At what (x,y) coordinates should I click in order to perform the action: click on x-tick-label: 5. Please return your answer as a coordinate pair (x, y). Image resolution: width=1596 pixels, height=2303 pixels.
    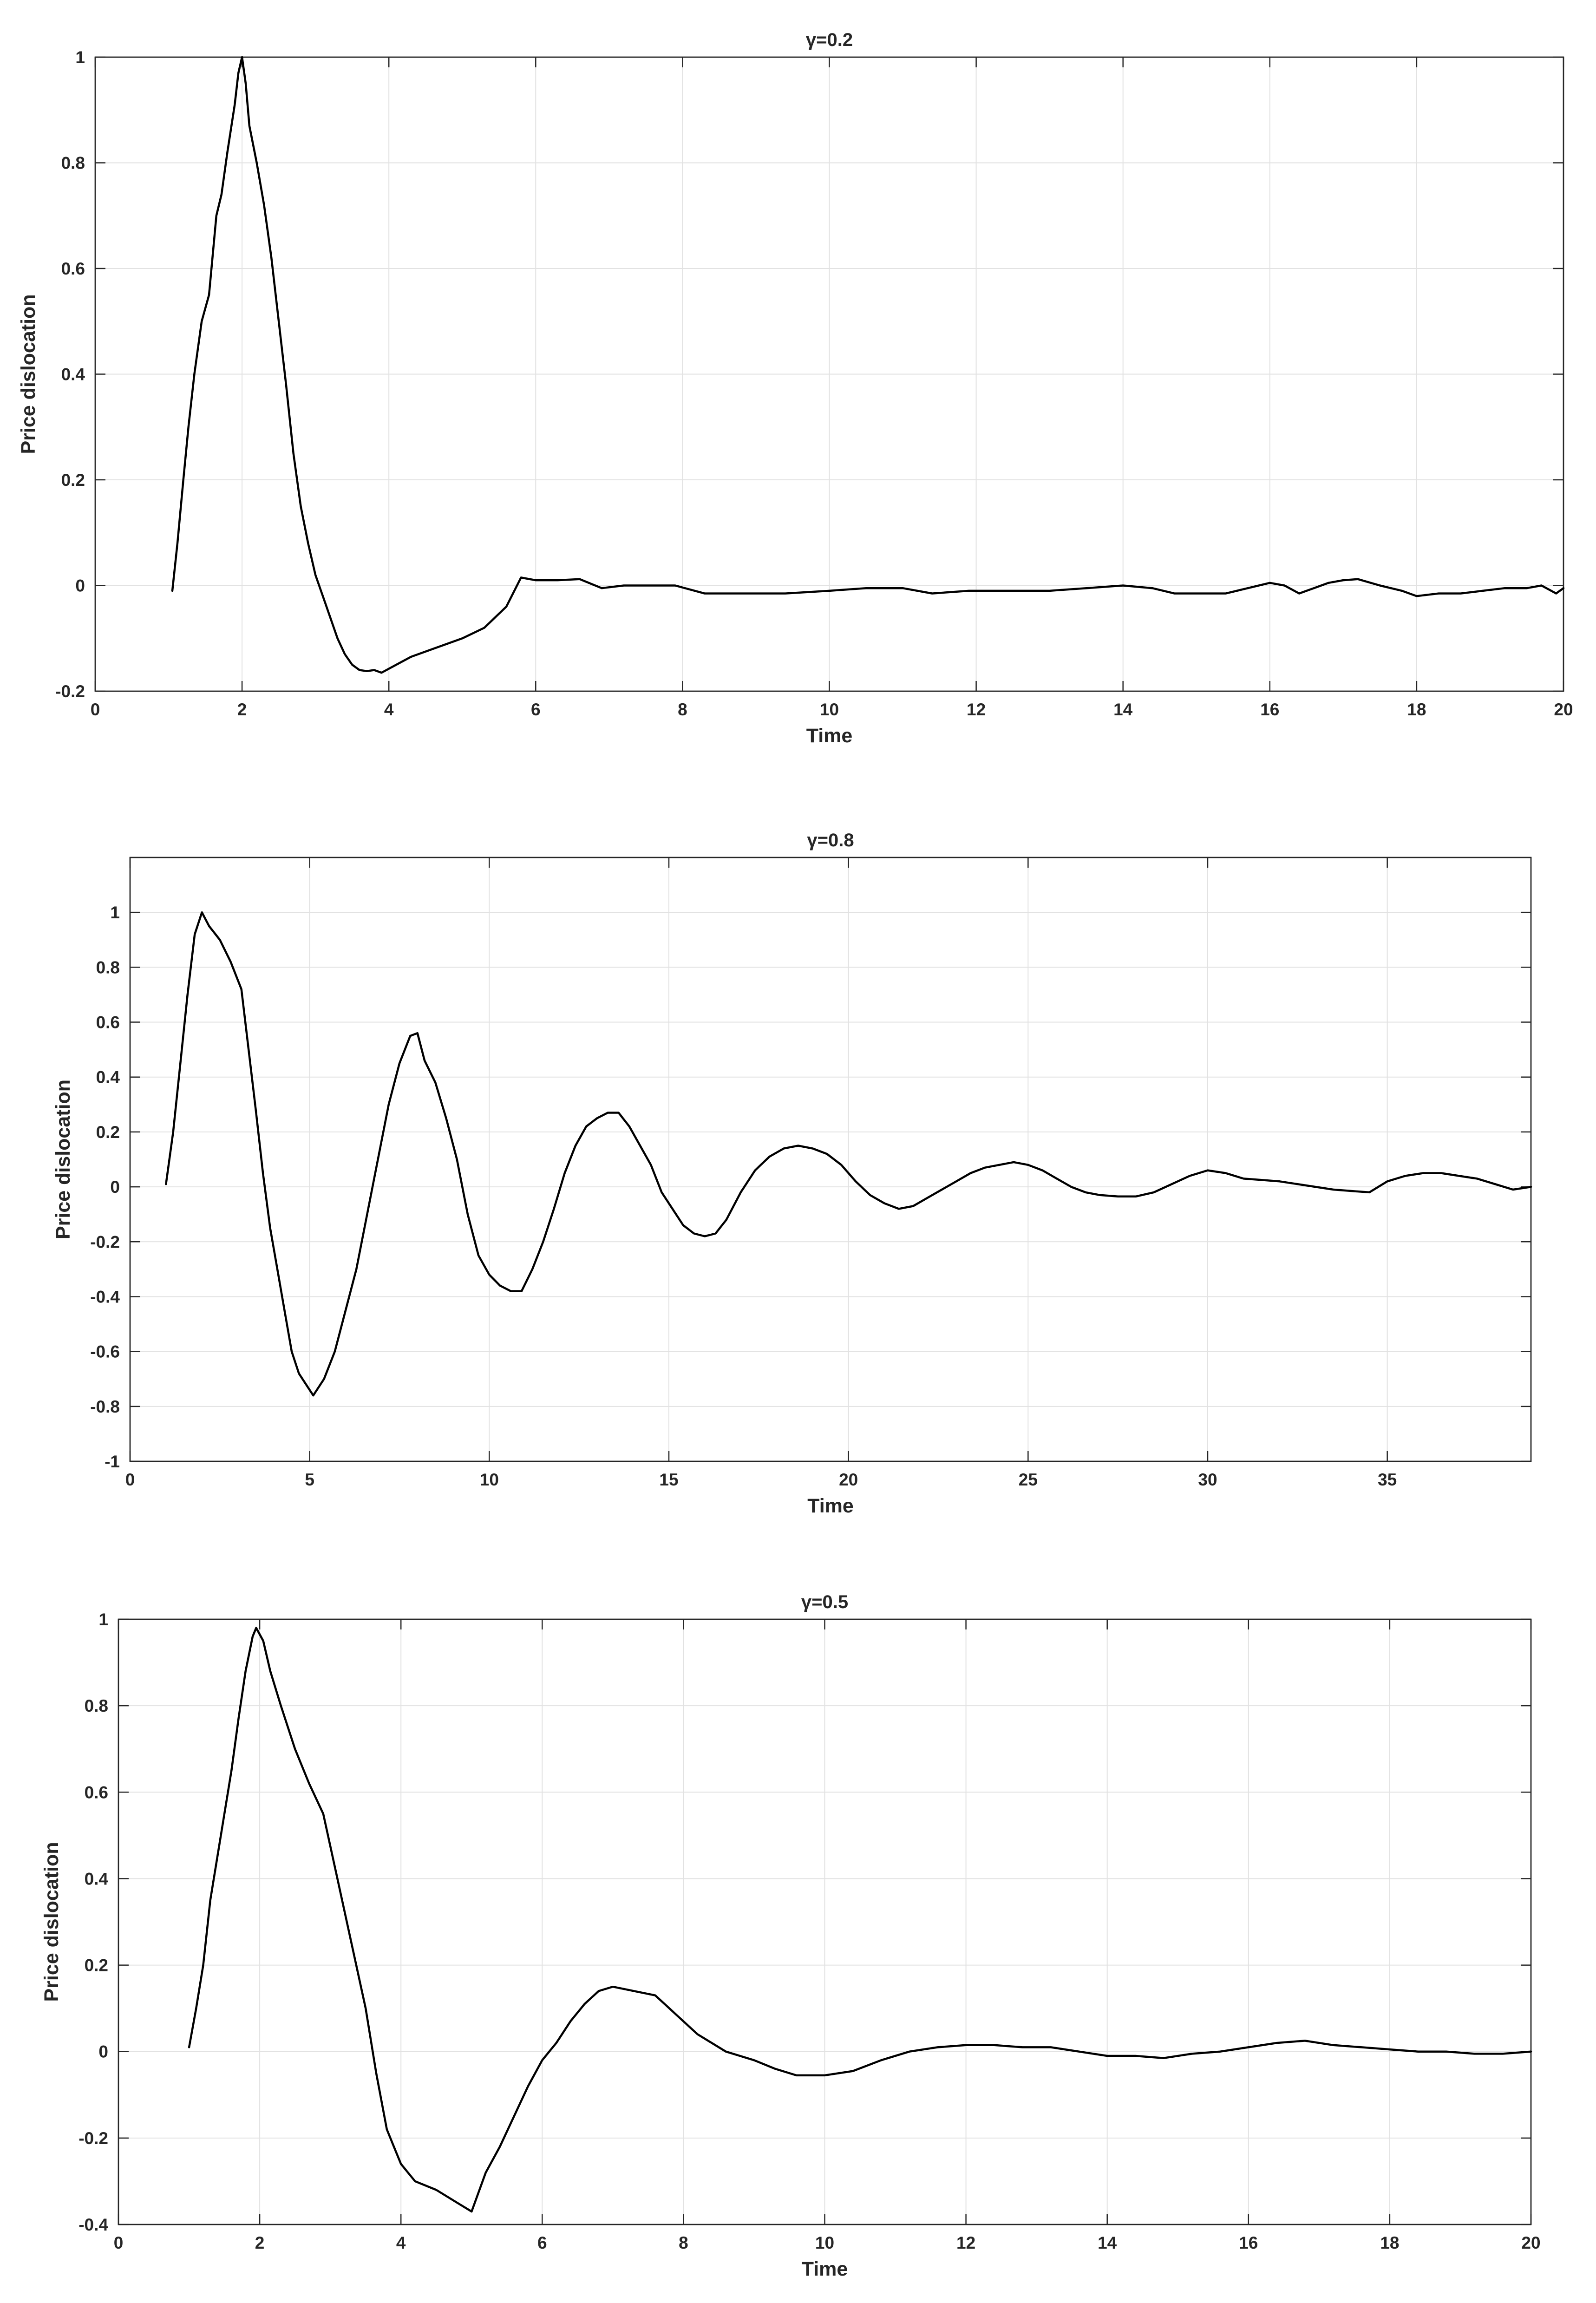
    Looking at the image, I should click on (309, 1480).